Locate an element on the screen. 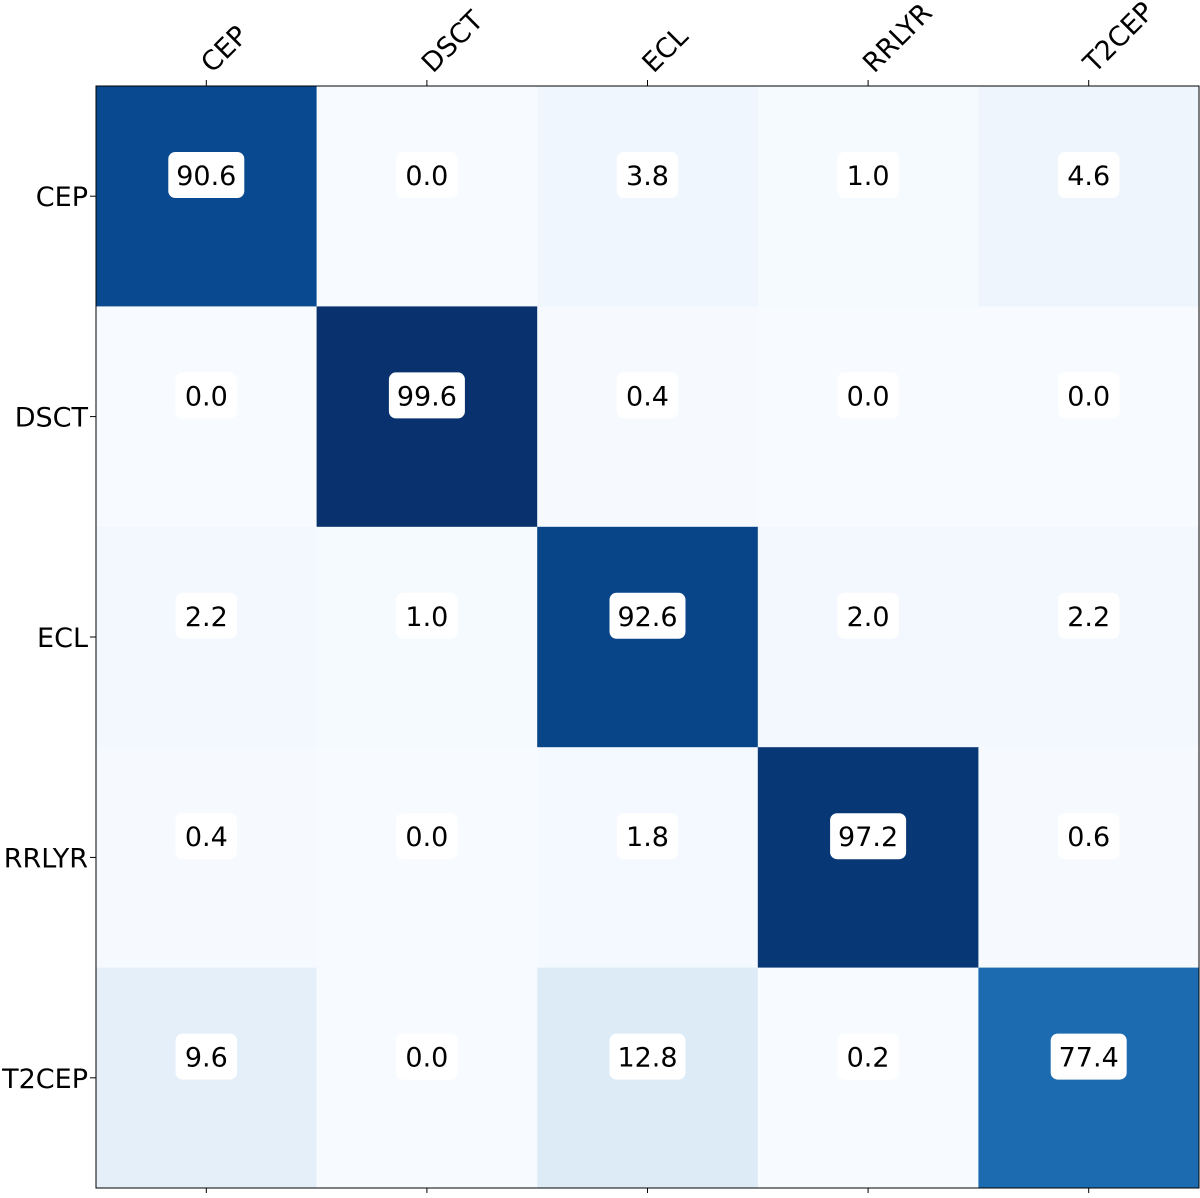  y-tick-label: ECL is located at coordinates (62, 638).